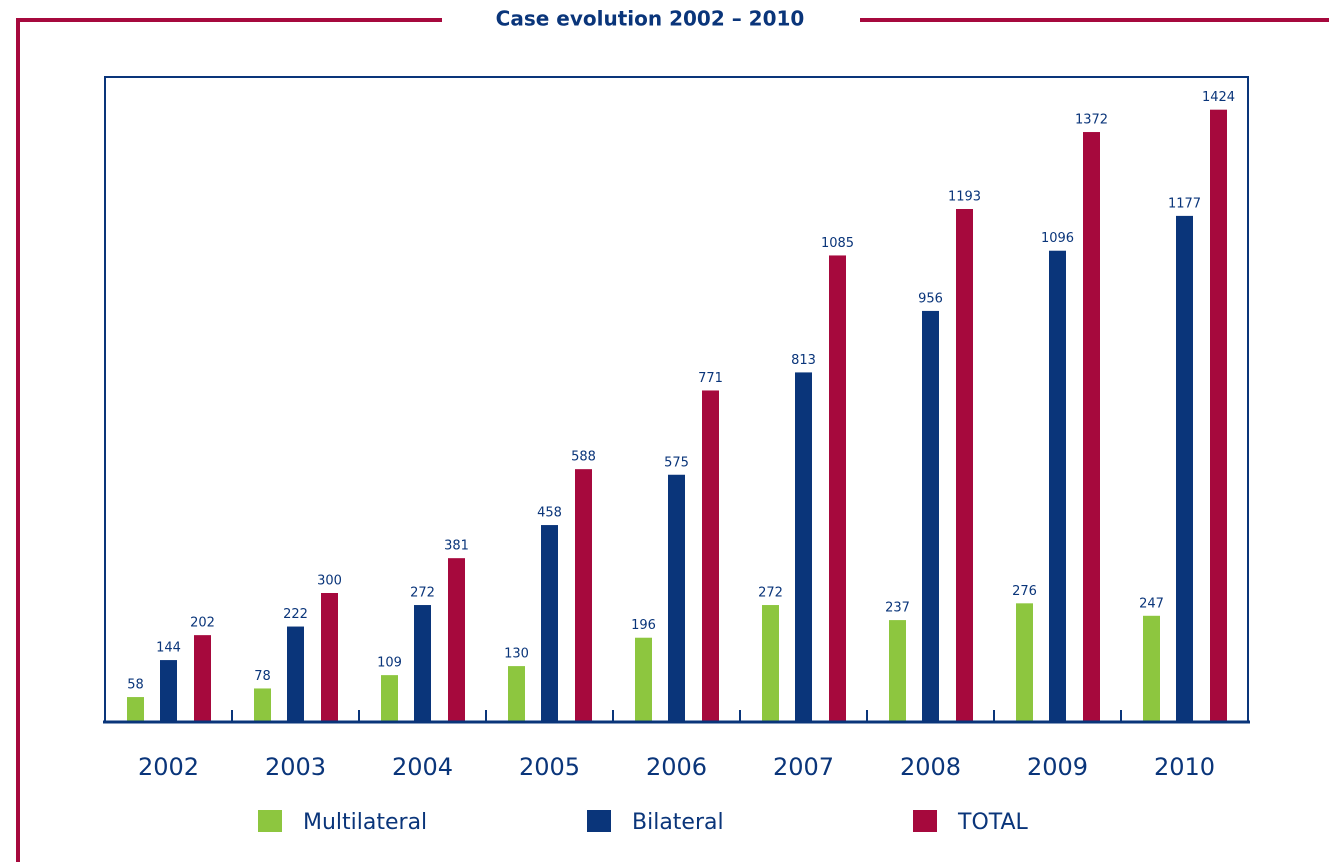 The width and height of the screenshot is (1329, 862). What do you see at coordinates (168, 648) in the screenshot?
I see `value-label: 144` at bounding box center [168, 648].